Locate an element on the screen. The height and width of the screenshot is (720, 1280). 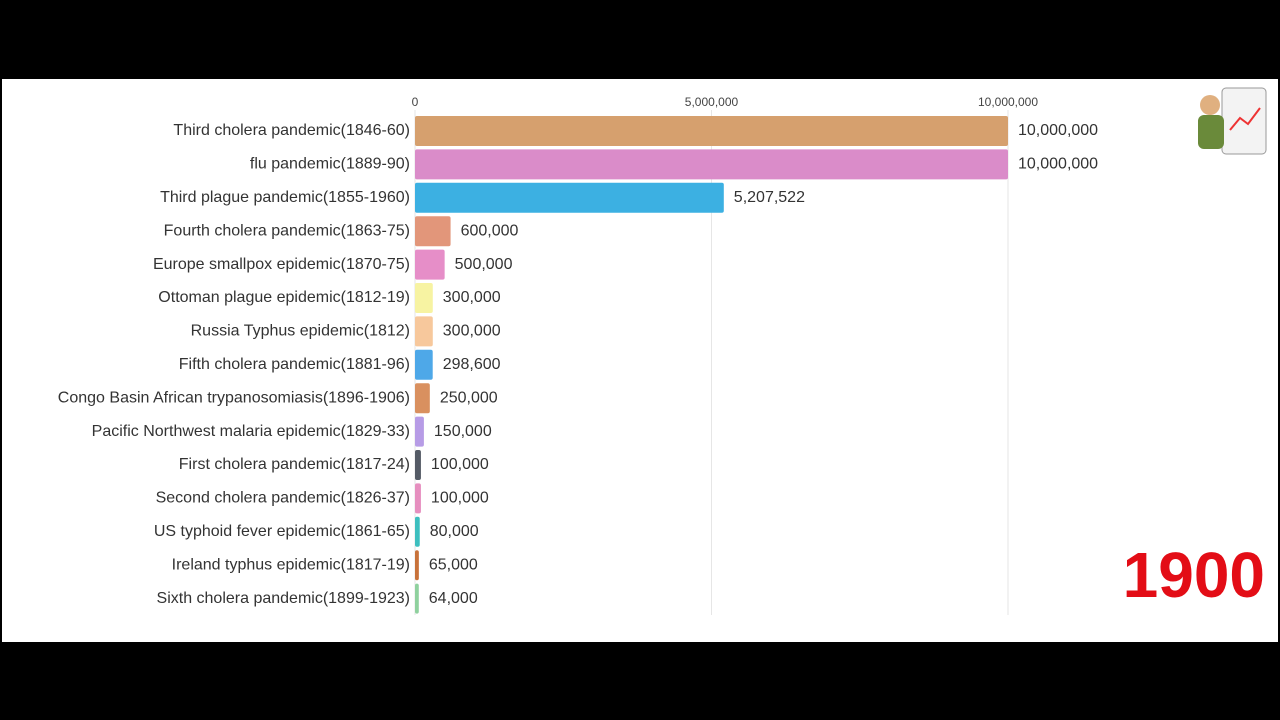
y-tick-label: Russia Typhus epidemic(1812) is located at coordinates (300, 331).